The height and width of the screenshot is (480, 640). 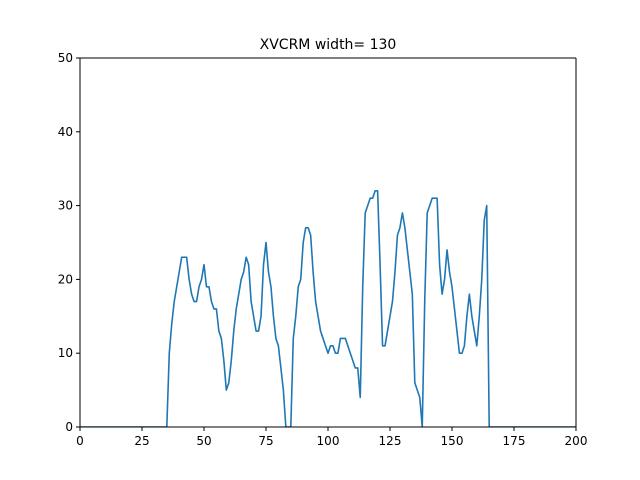 I want to click on x-tick-label: 50, so click(x=203, y=441).